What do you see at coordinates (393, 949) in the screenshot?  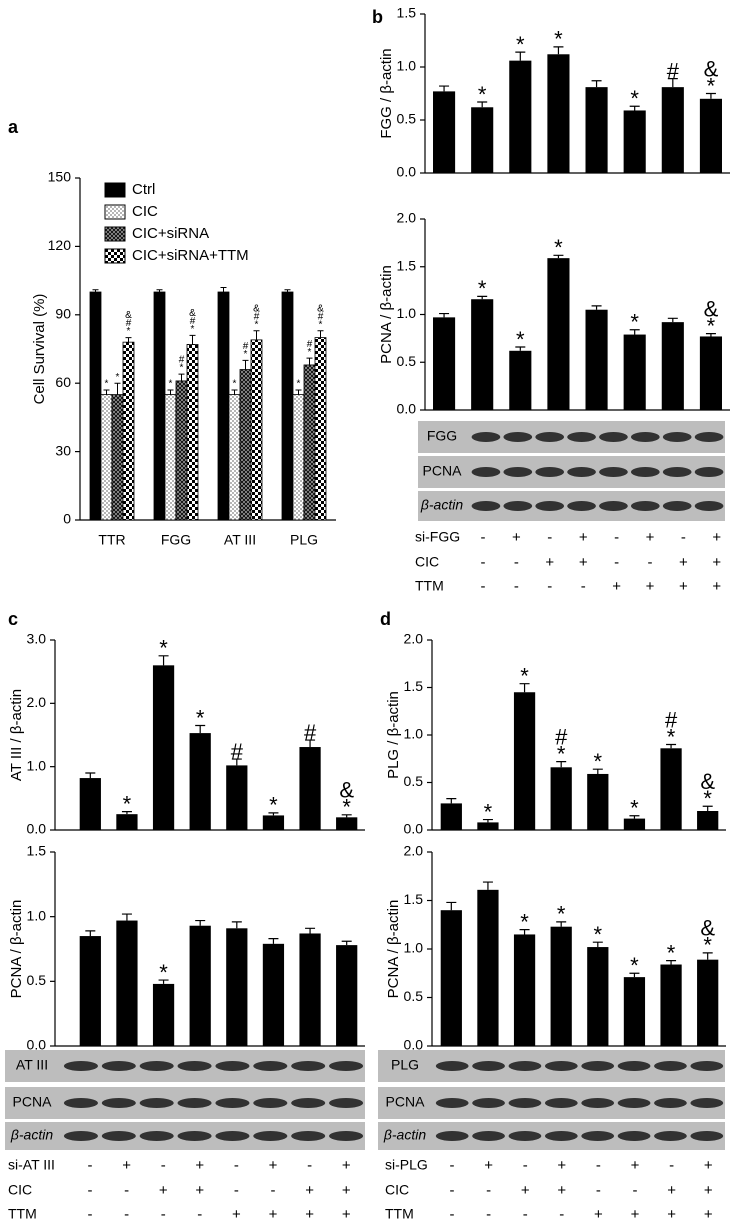 I see `y-axis-title: PCNA / β-actin` at bounding box center [393, 949].